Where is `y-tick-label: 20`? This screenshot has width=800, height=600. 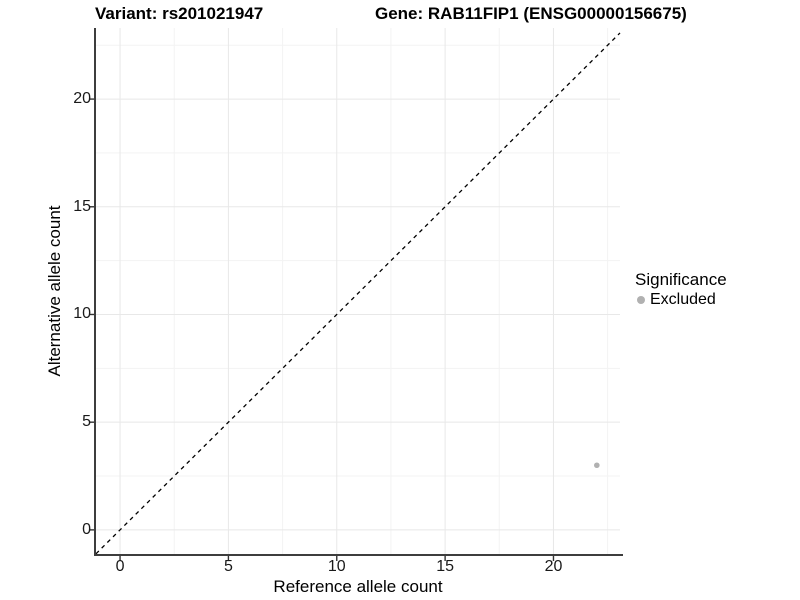 y-tick-label: 20 is located at coordinates (82, 99).